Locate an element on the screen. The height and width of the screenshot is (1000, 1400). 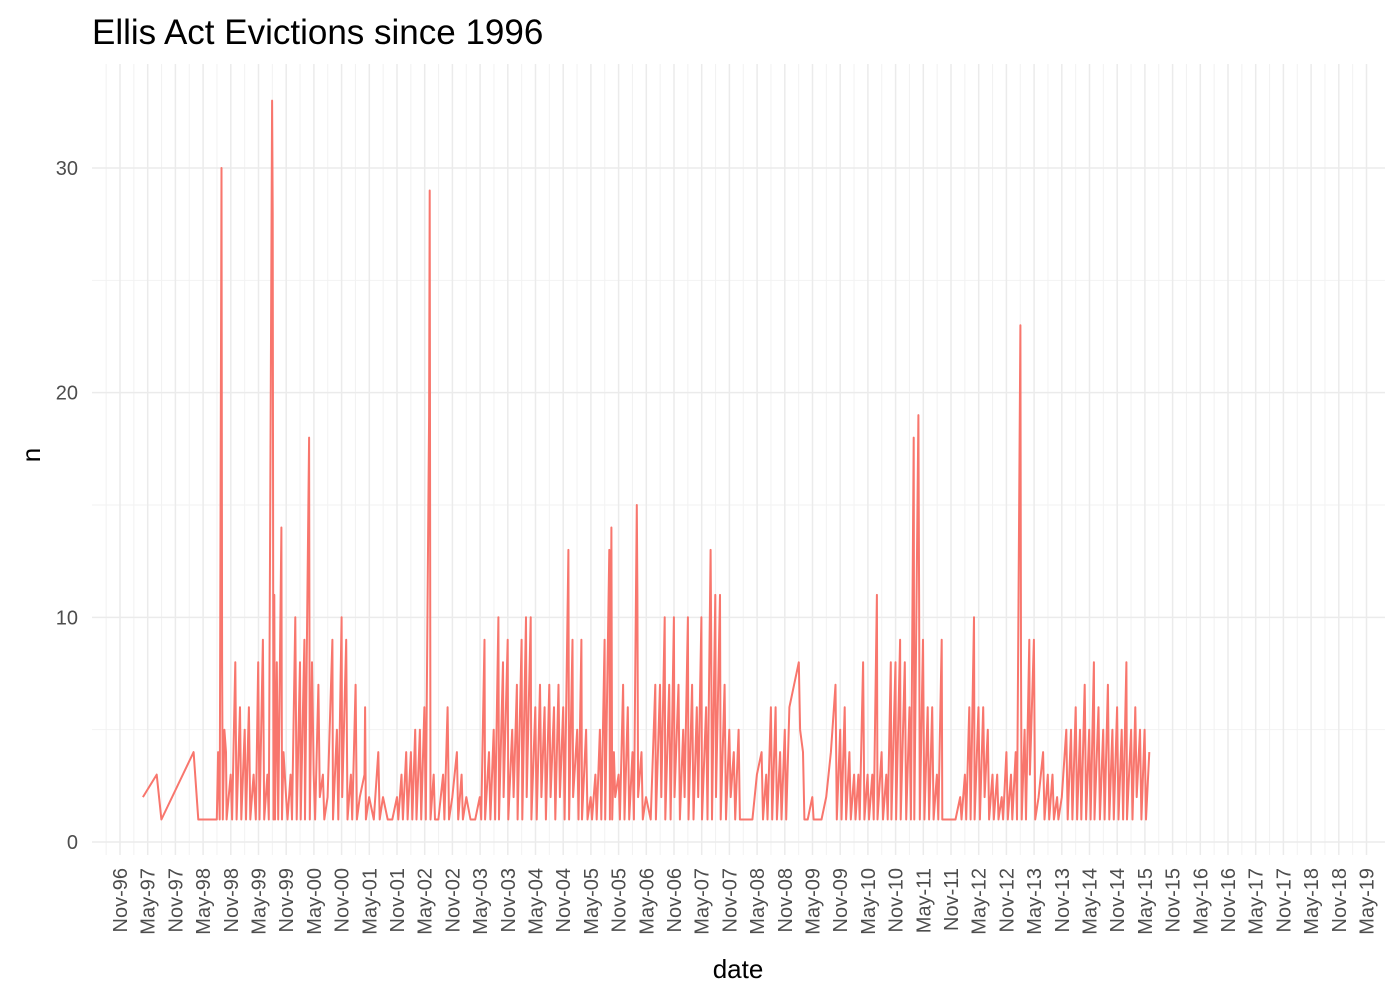
x-tick-label: Nov-05 is located at coordinates (620, 900).